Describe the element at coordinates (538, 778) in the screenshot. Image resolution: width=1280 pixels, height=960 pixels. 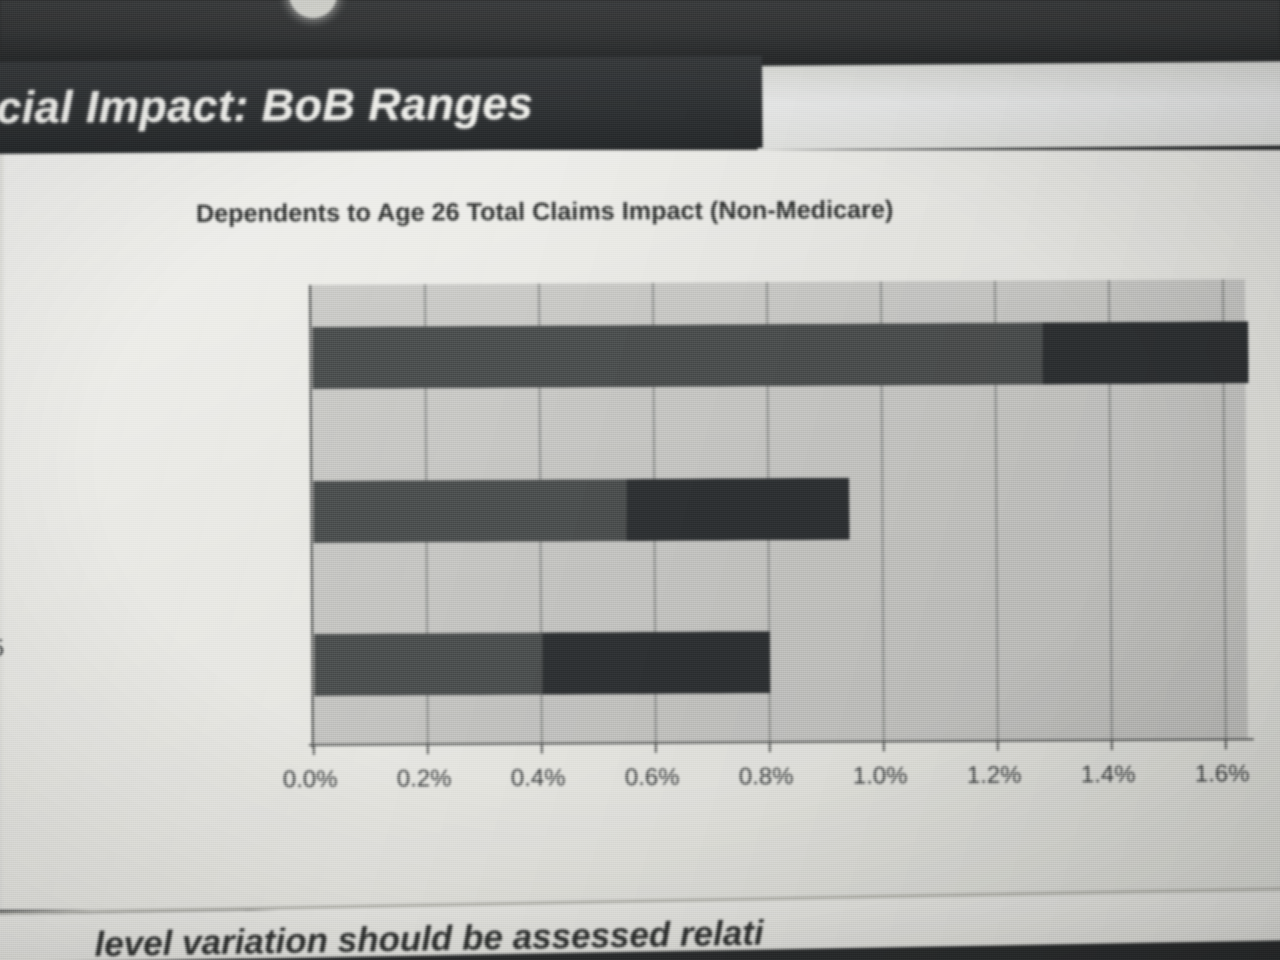
I see `x-tick-label: 0.4%` at that location.